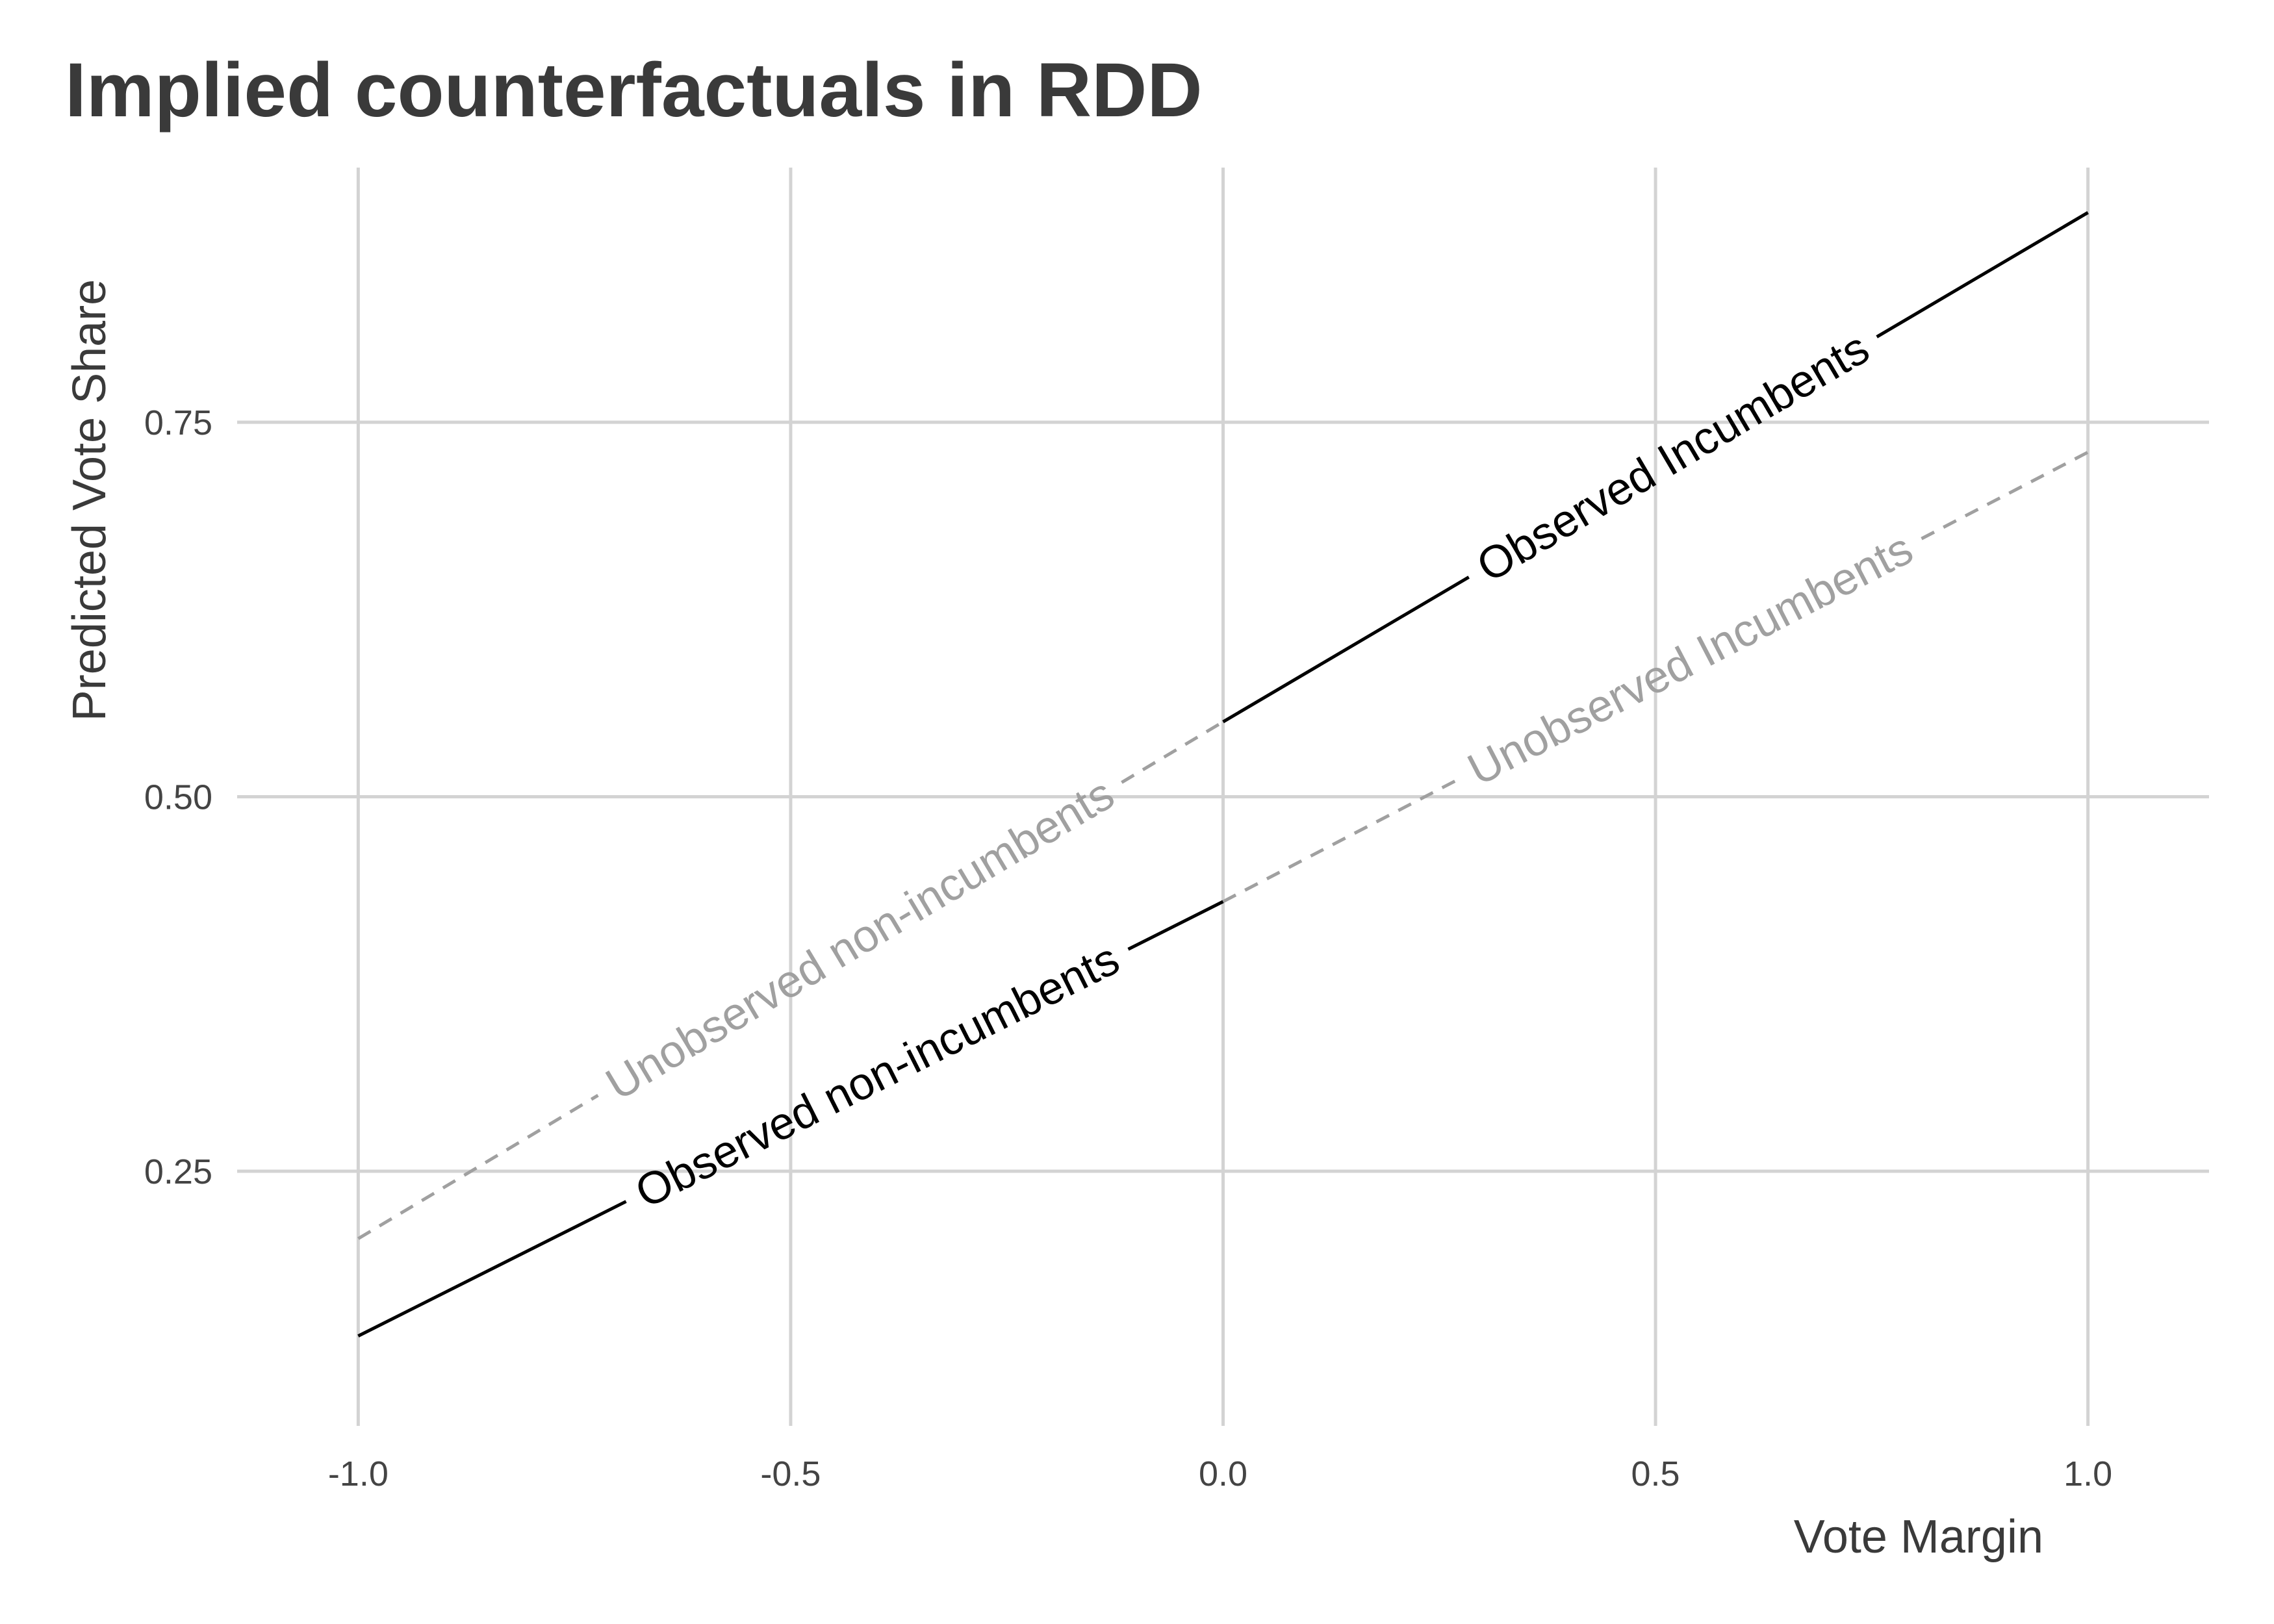 The height and width of the screenshot is (1624, 2274). I want to click on x-tick-label: 0.0, so click(1223, 1473).